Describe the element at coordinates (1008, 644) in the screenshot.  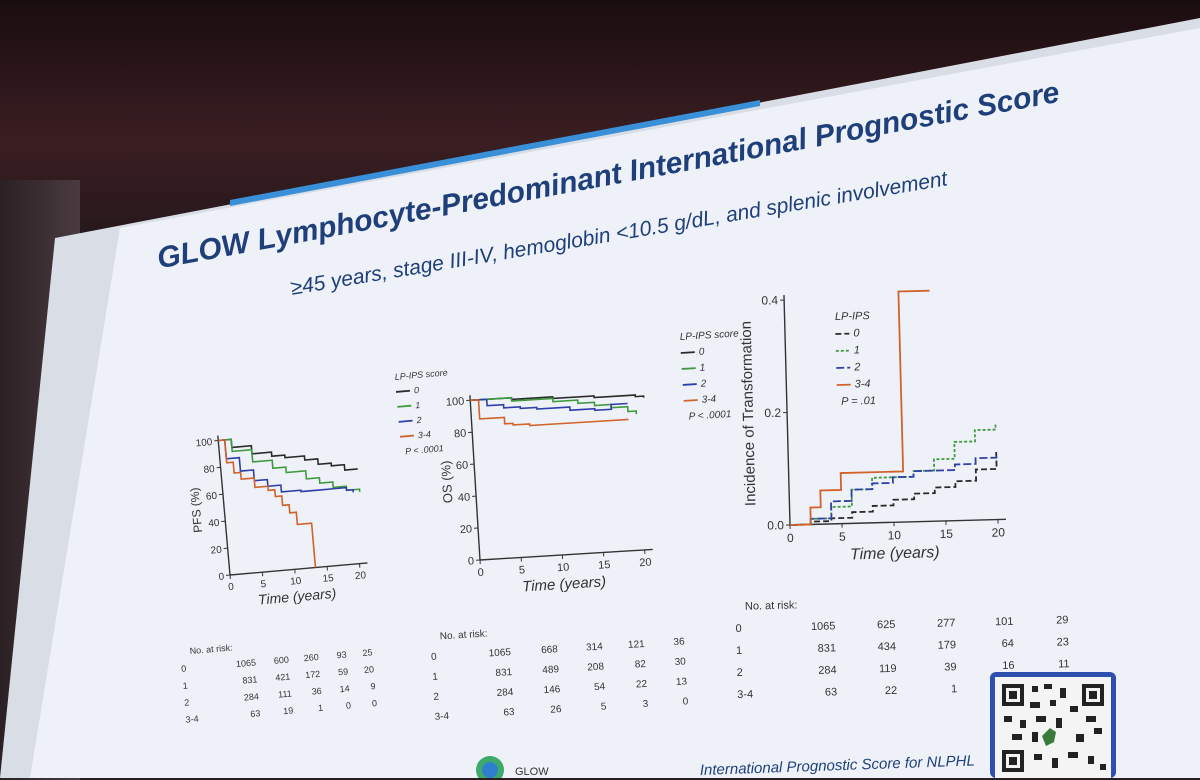
I see `risk-cell: 64` at that location.